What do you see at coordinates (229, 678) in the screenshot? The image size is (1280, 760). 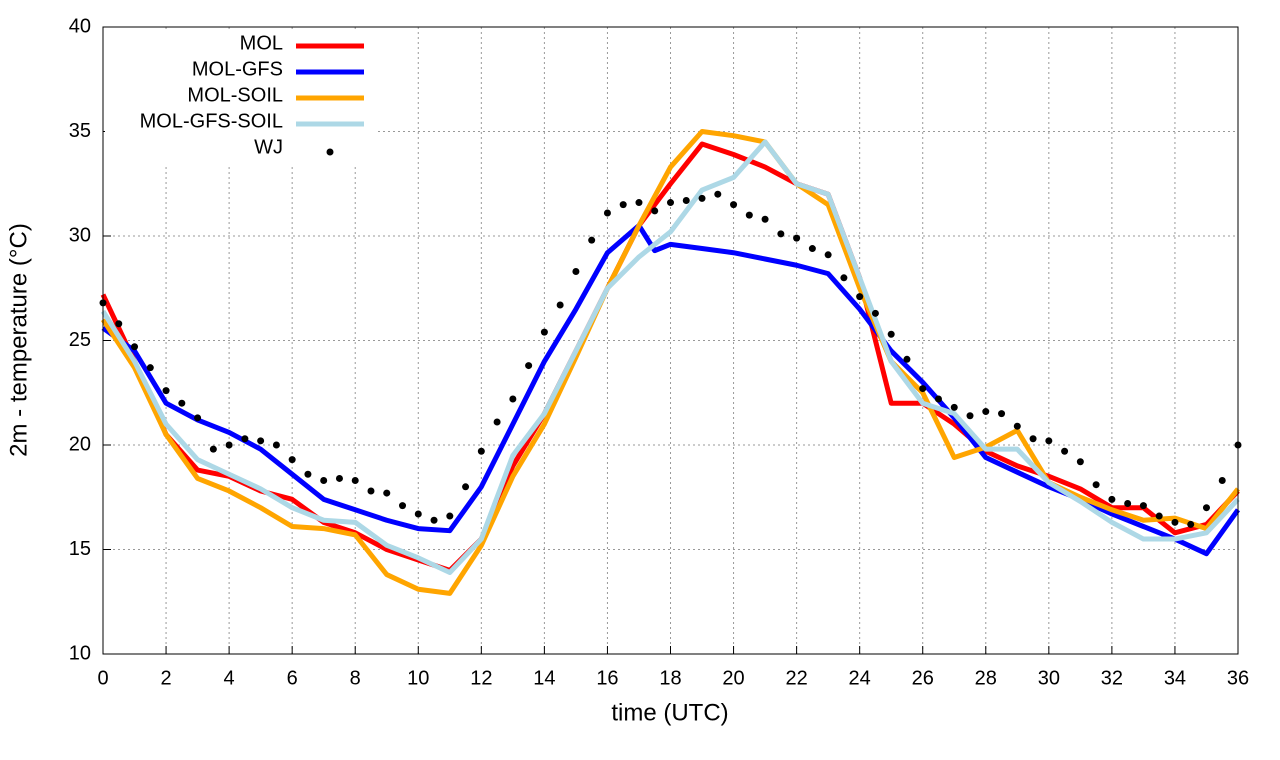 I see `x-tick-label: 4` at bounding box center [229, 678].